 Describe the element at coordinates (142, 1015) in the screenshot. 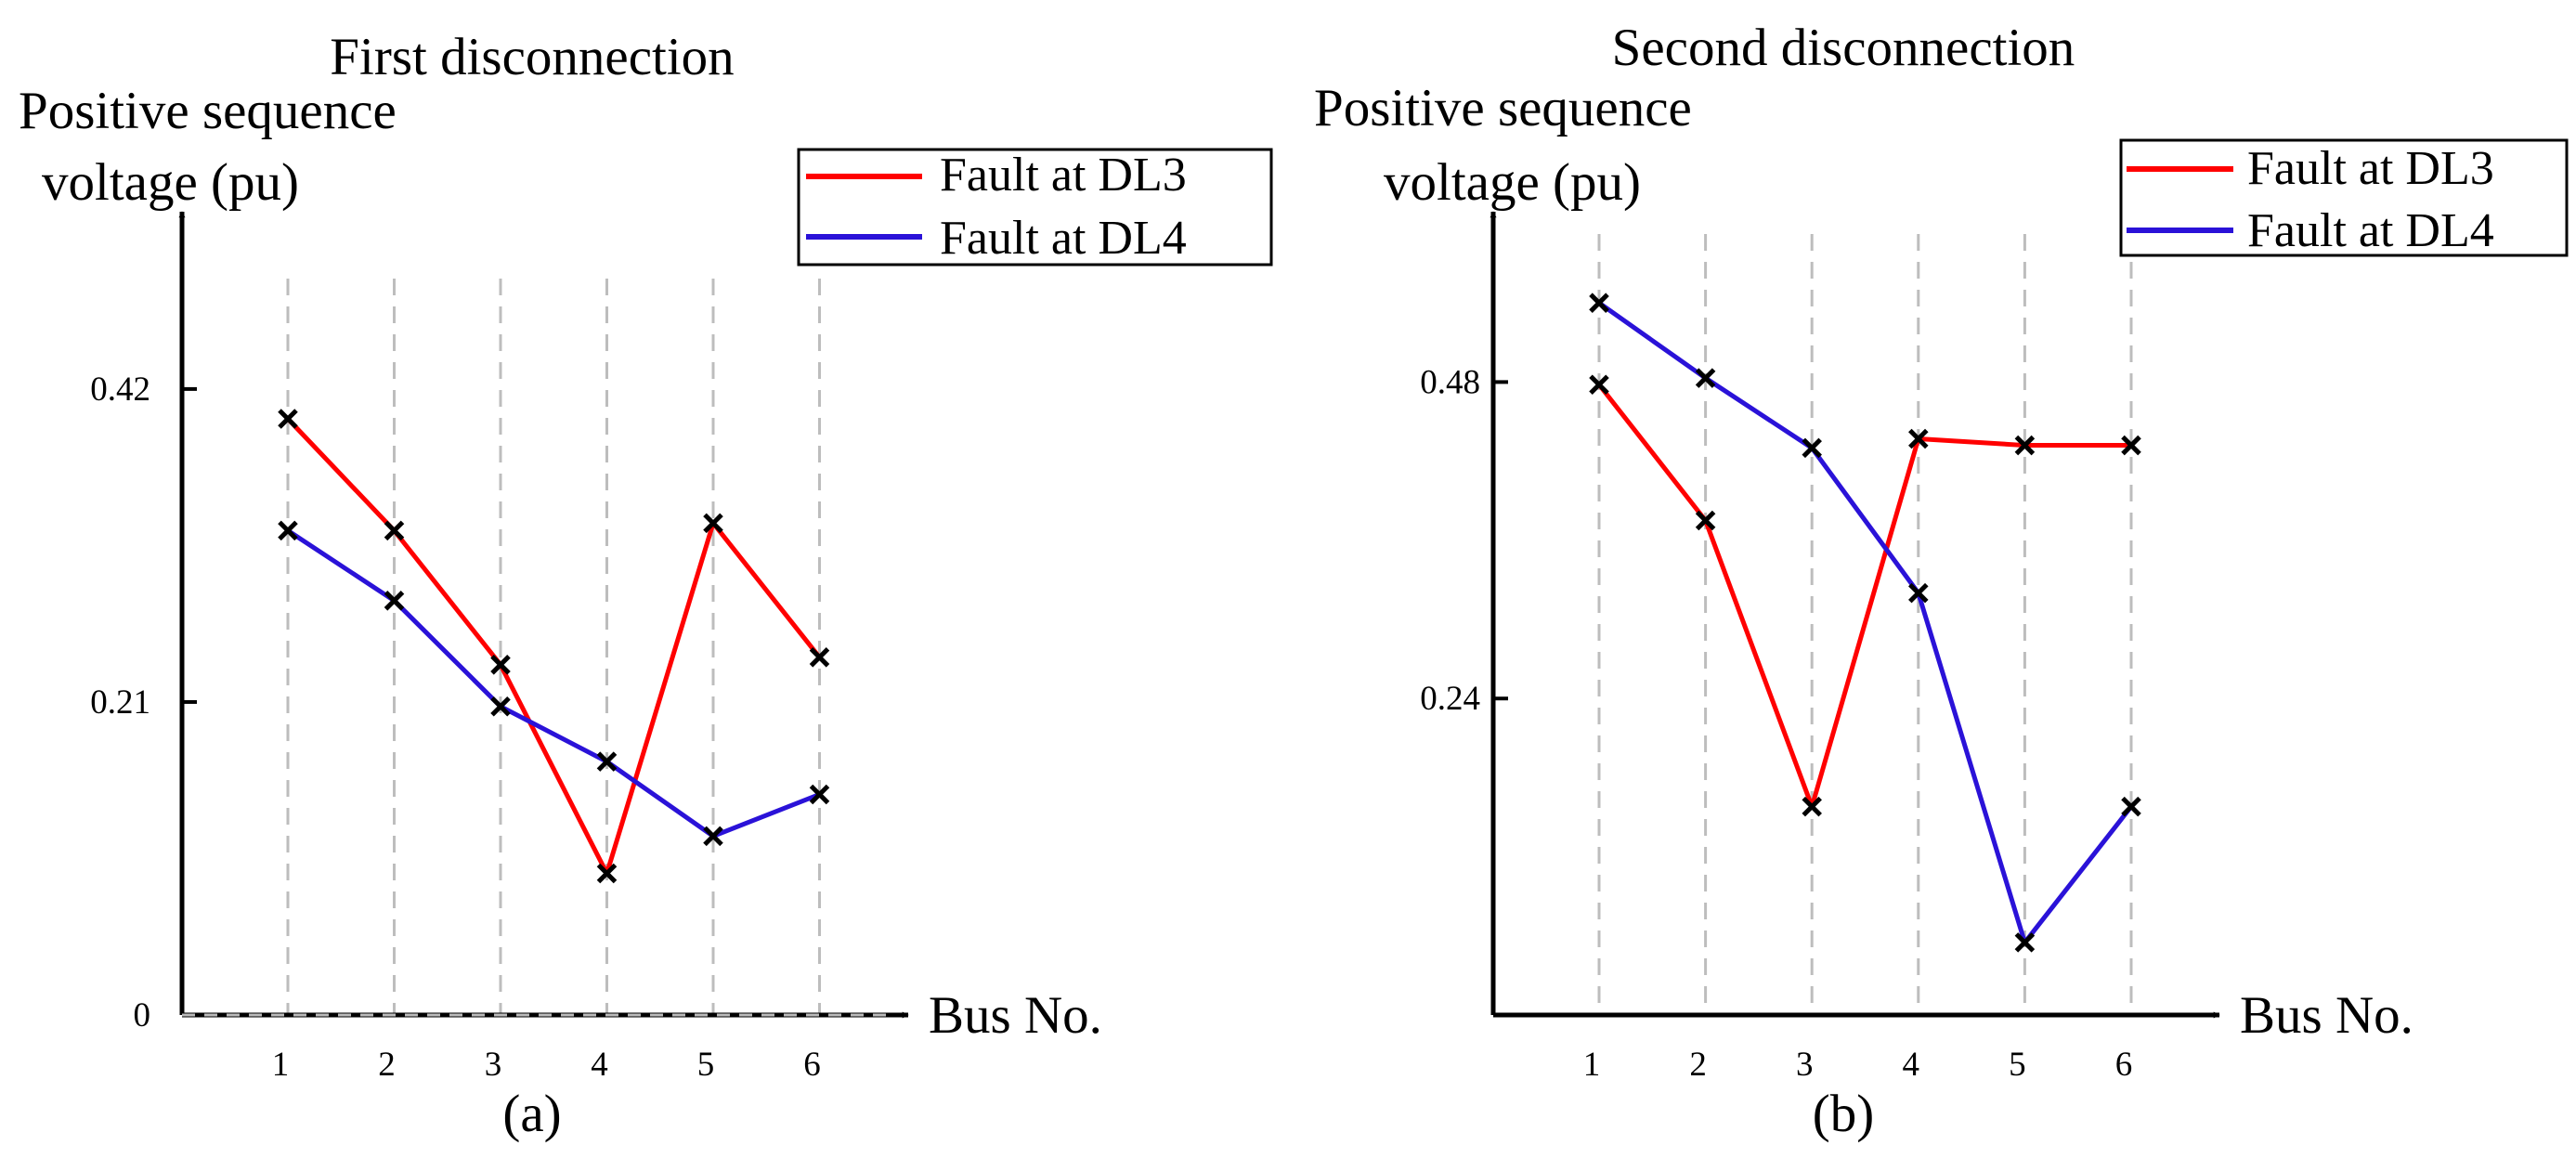

I see `y-tick-label: 0` at that location.